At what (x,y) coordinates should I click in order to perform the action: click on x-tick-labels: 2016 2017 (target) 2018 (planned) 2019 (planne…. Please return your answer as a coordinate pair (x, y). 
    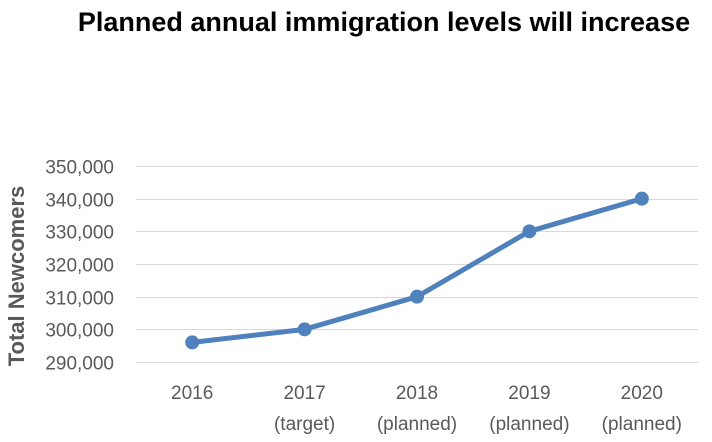
    Looking at the image, I should click on (426, 409).